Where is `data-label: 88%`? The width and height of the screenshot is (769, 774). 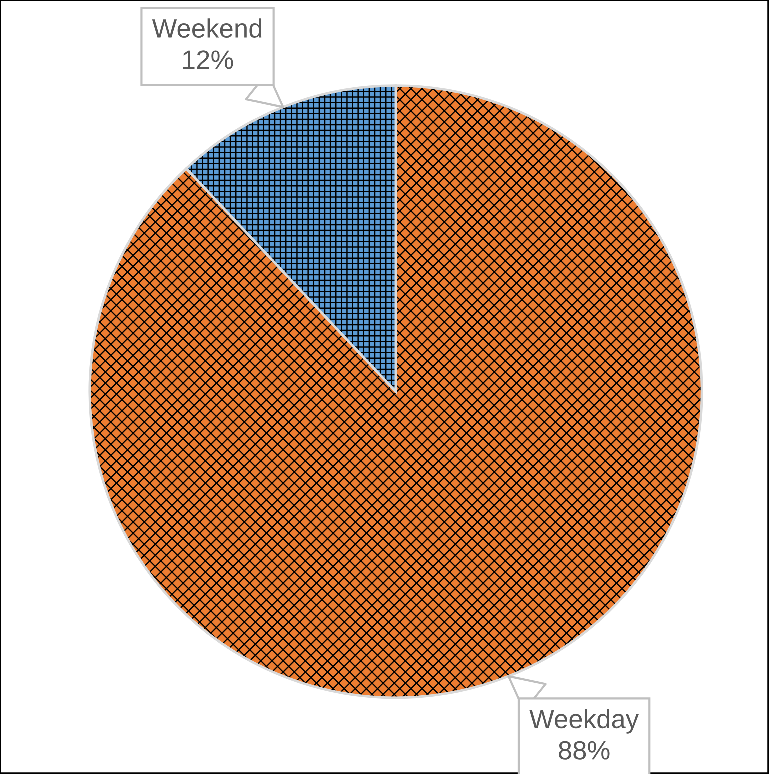 data-label: 88% is located at coordinates (584, 750).